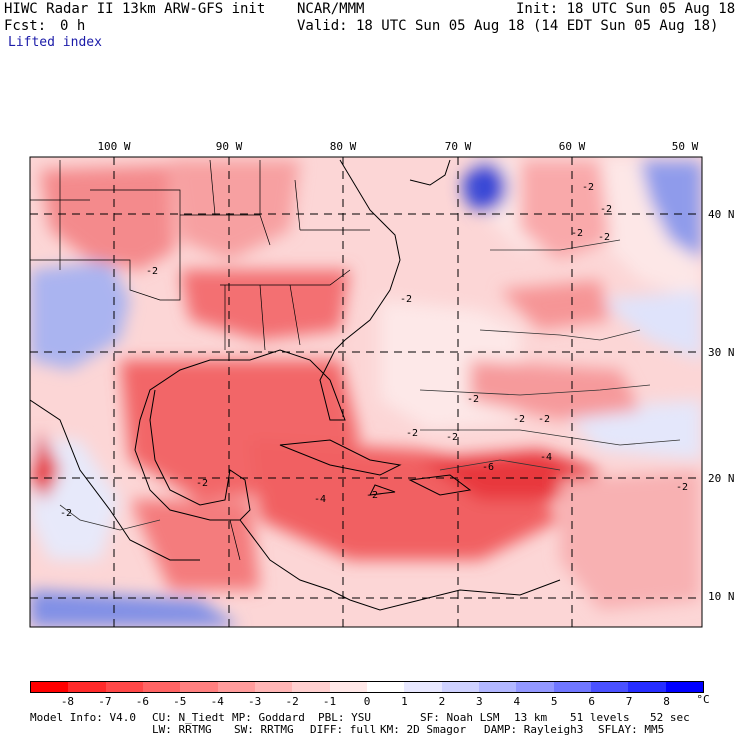 This screenshot has height=740, width=740. Describe the element at coordinates (572, 146) in the screenshot. I see `lon-label: 60 W` at that location.